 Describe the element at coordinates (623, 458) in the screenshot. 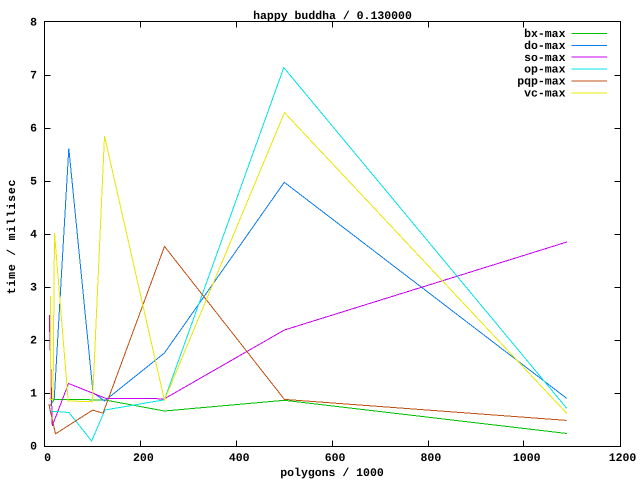

I see `svg-text: 1200` at that location.